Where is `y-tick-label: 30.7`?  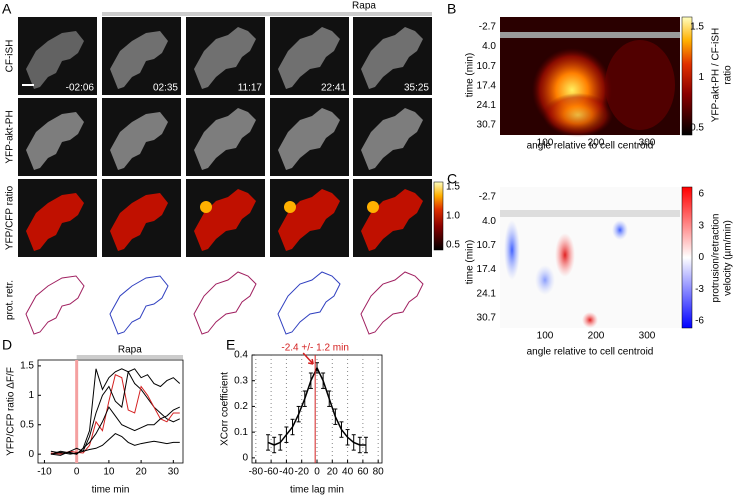
y-tick-label: 30.7 is located at coordinates (487, 125).